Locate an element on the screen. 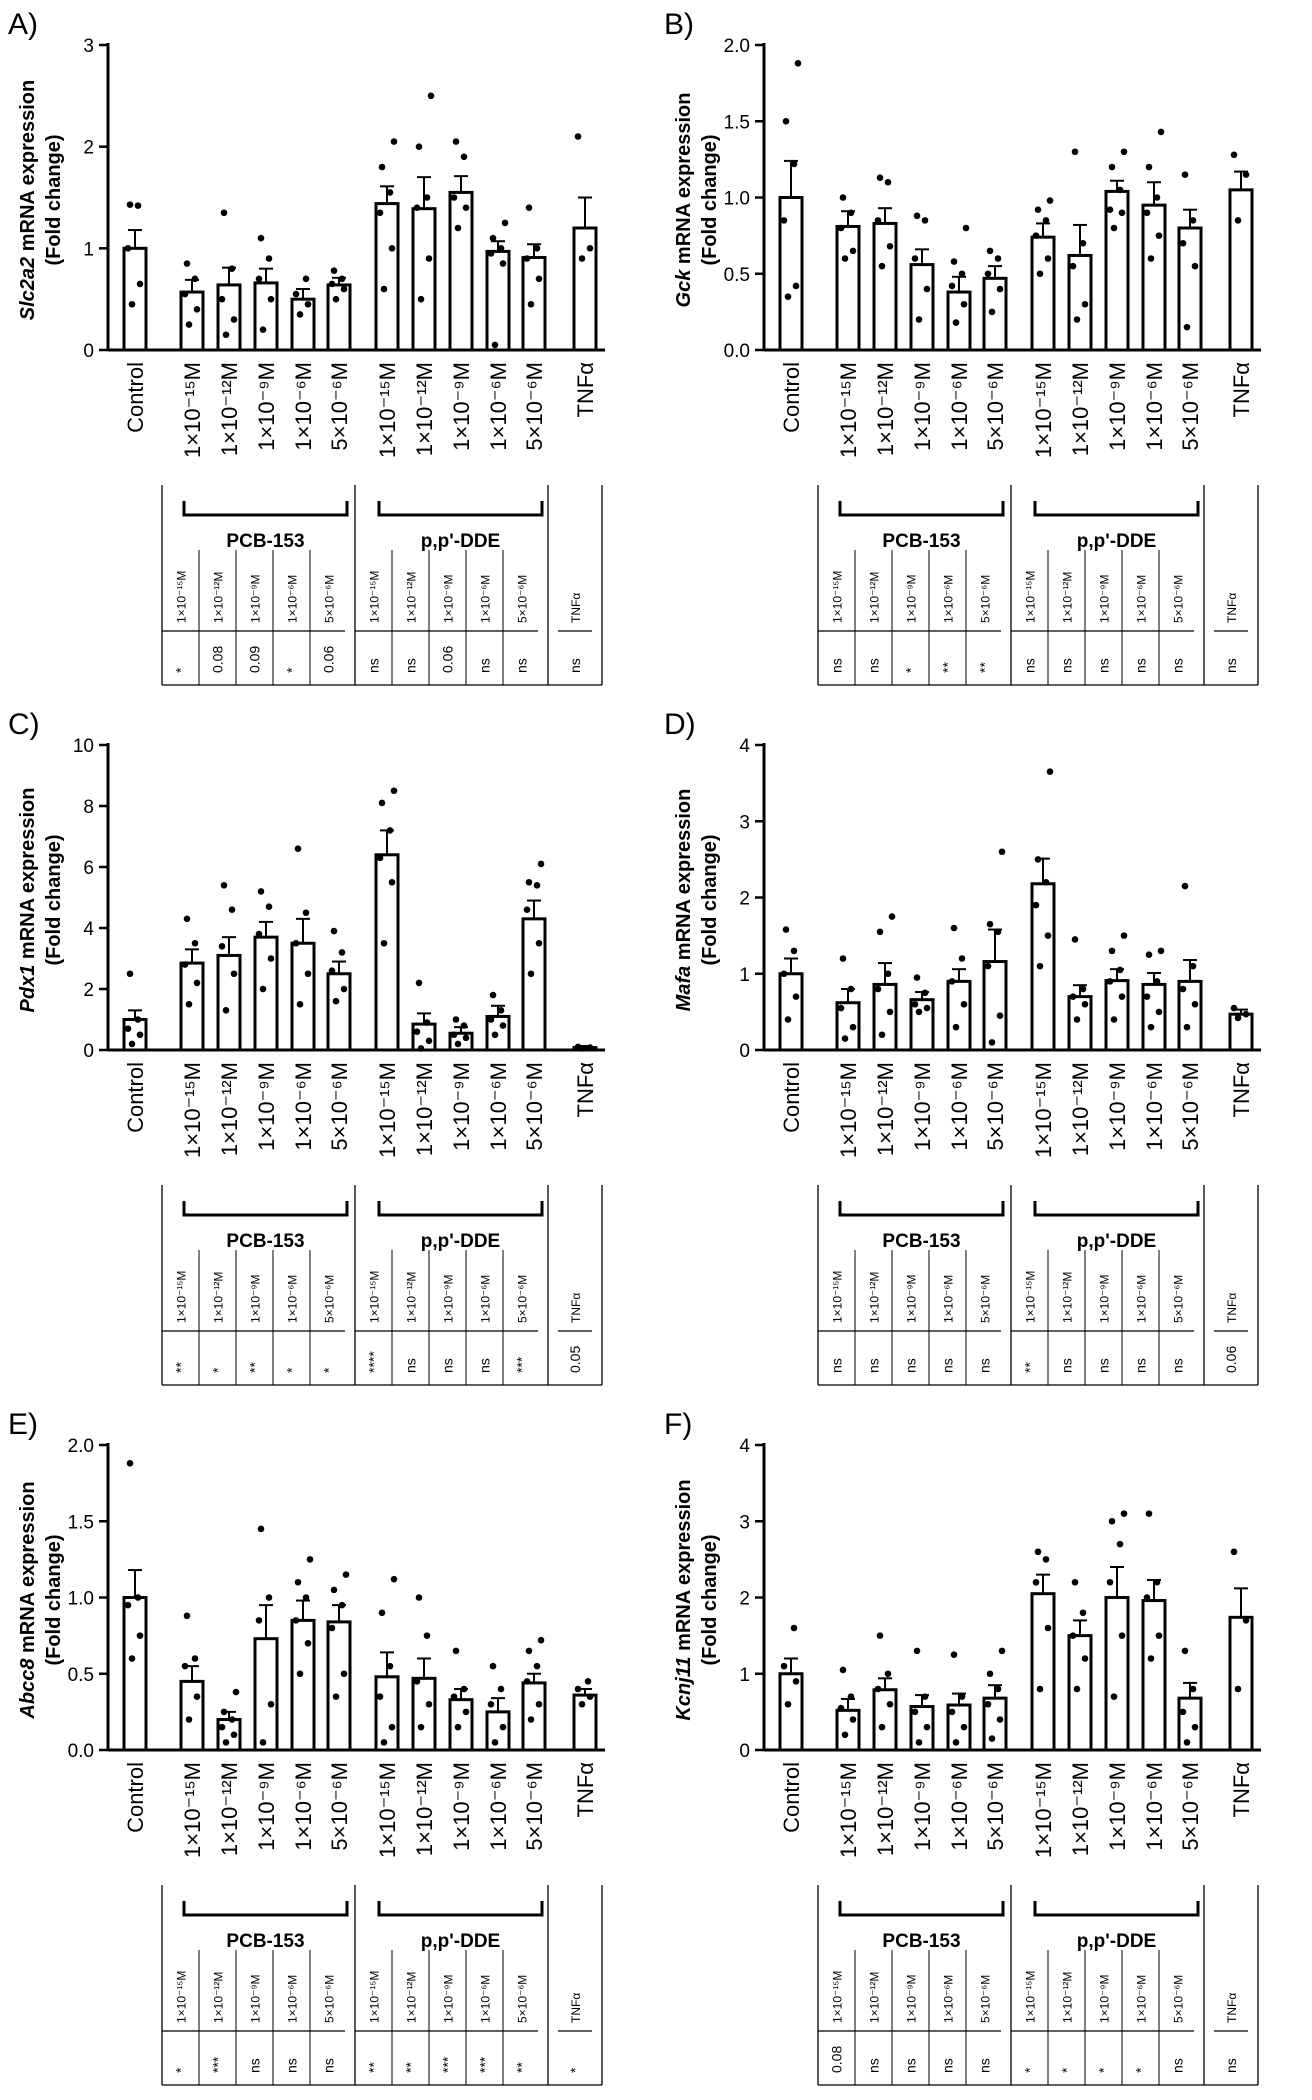  y-axis-label-suffix: mRNA expression is located at coordinates (28, 1569).